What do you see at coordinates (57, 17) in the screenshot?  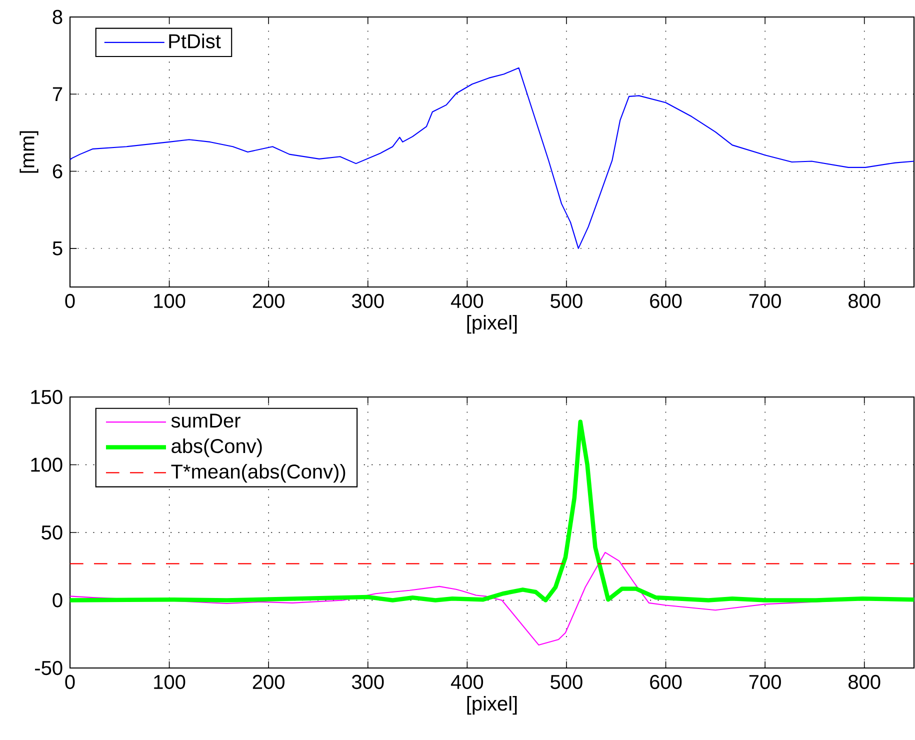 I see `y-tick-label: 8` at bounding box center [57, 17].